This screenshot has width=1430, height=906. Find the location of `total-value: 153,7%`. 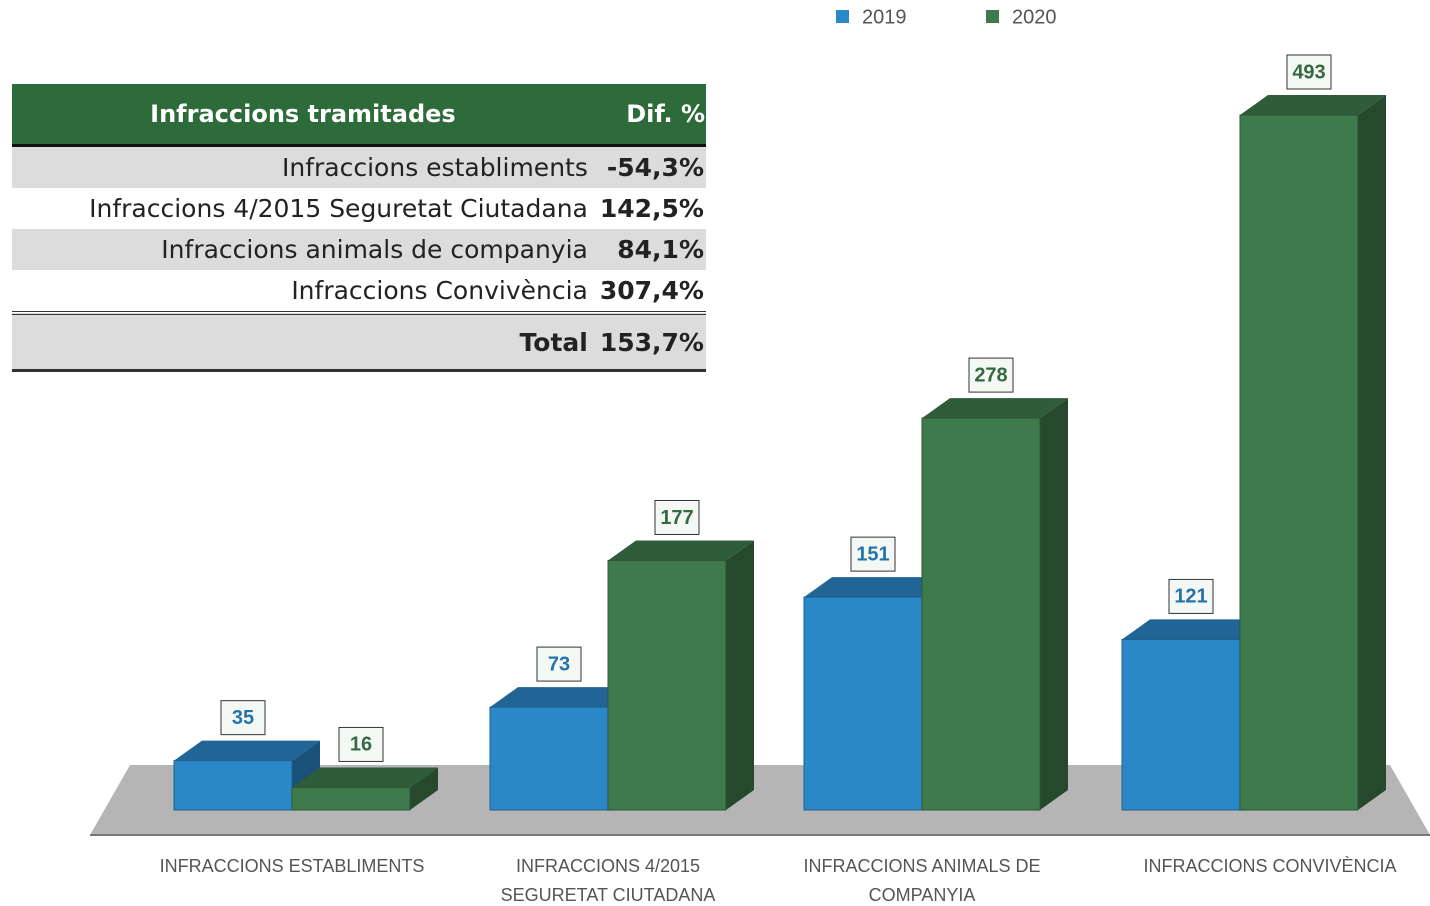

total-value: 153,7% is located at coordinates (649, 341).